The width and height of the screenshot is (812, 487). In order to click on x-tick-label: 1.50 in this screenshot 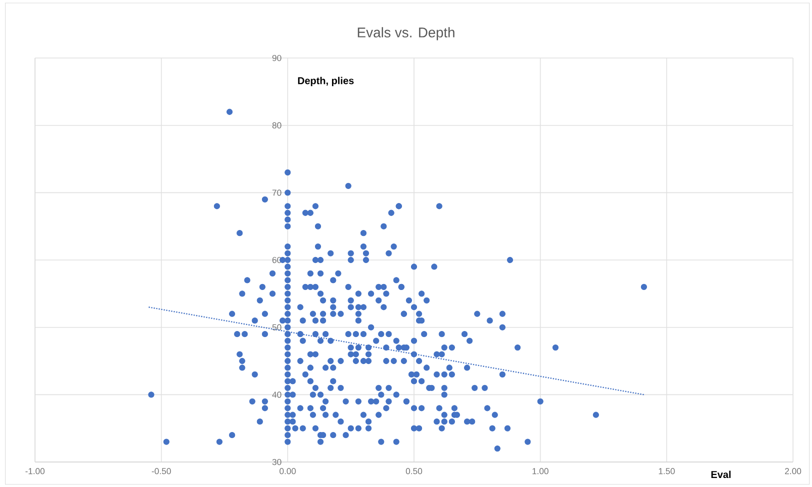, I will do `click(666, 471)`.